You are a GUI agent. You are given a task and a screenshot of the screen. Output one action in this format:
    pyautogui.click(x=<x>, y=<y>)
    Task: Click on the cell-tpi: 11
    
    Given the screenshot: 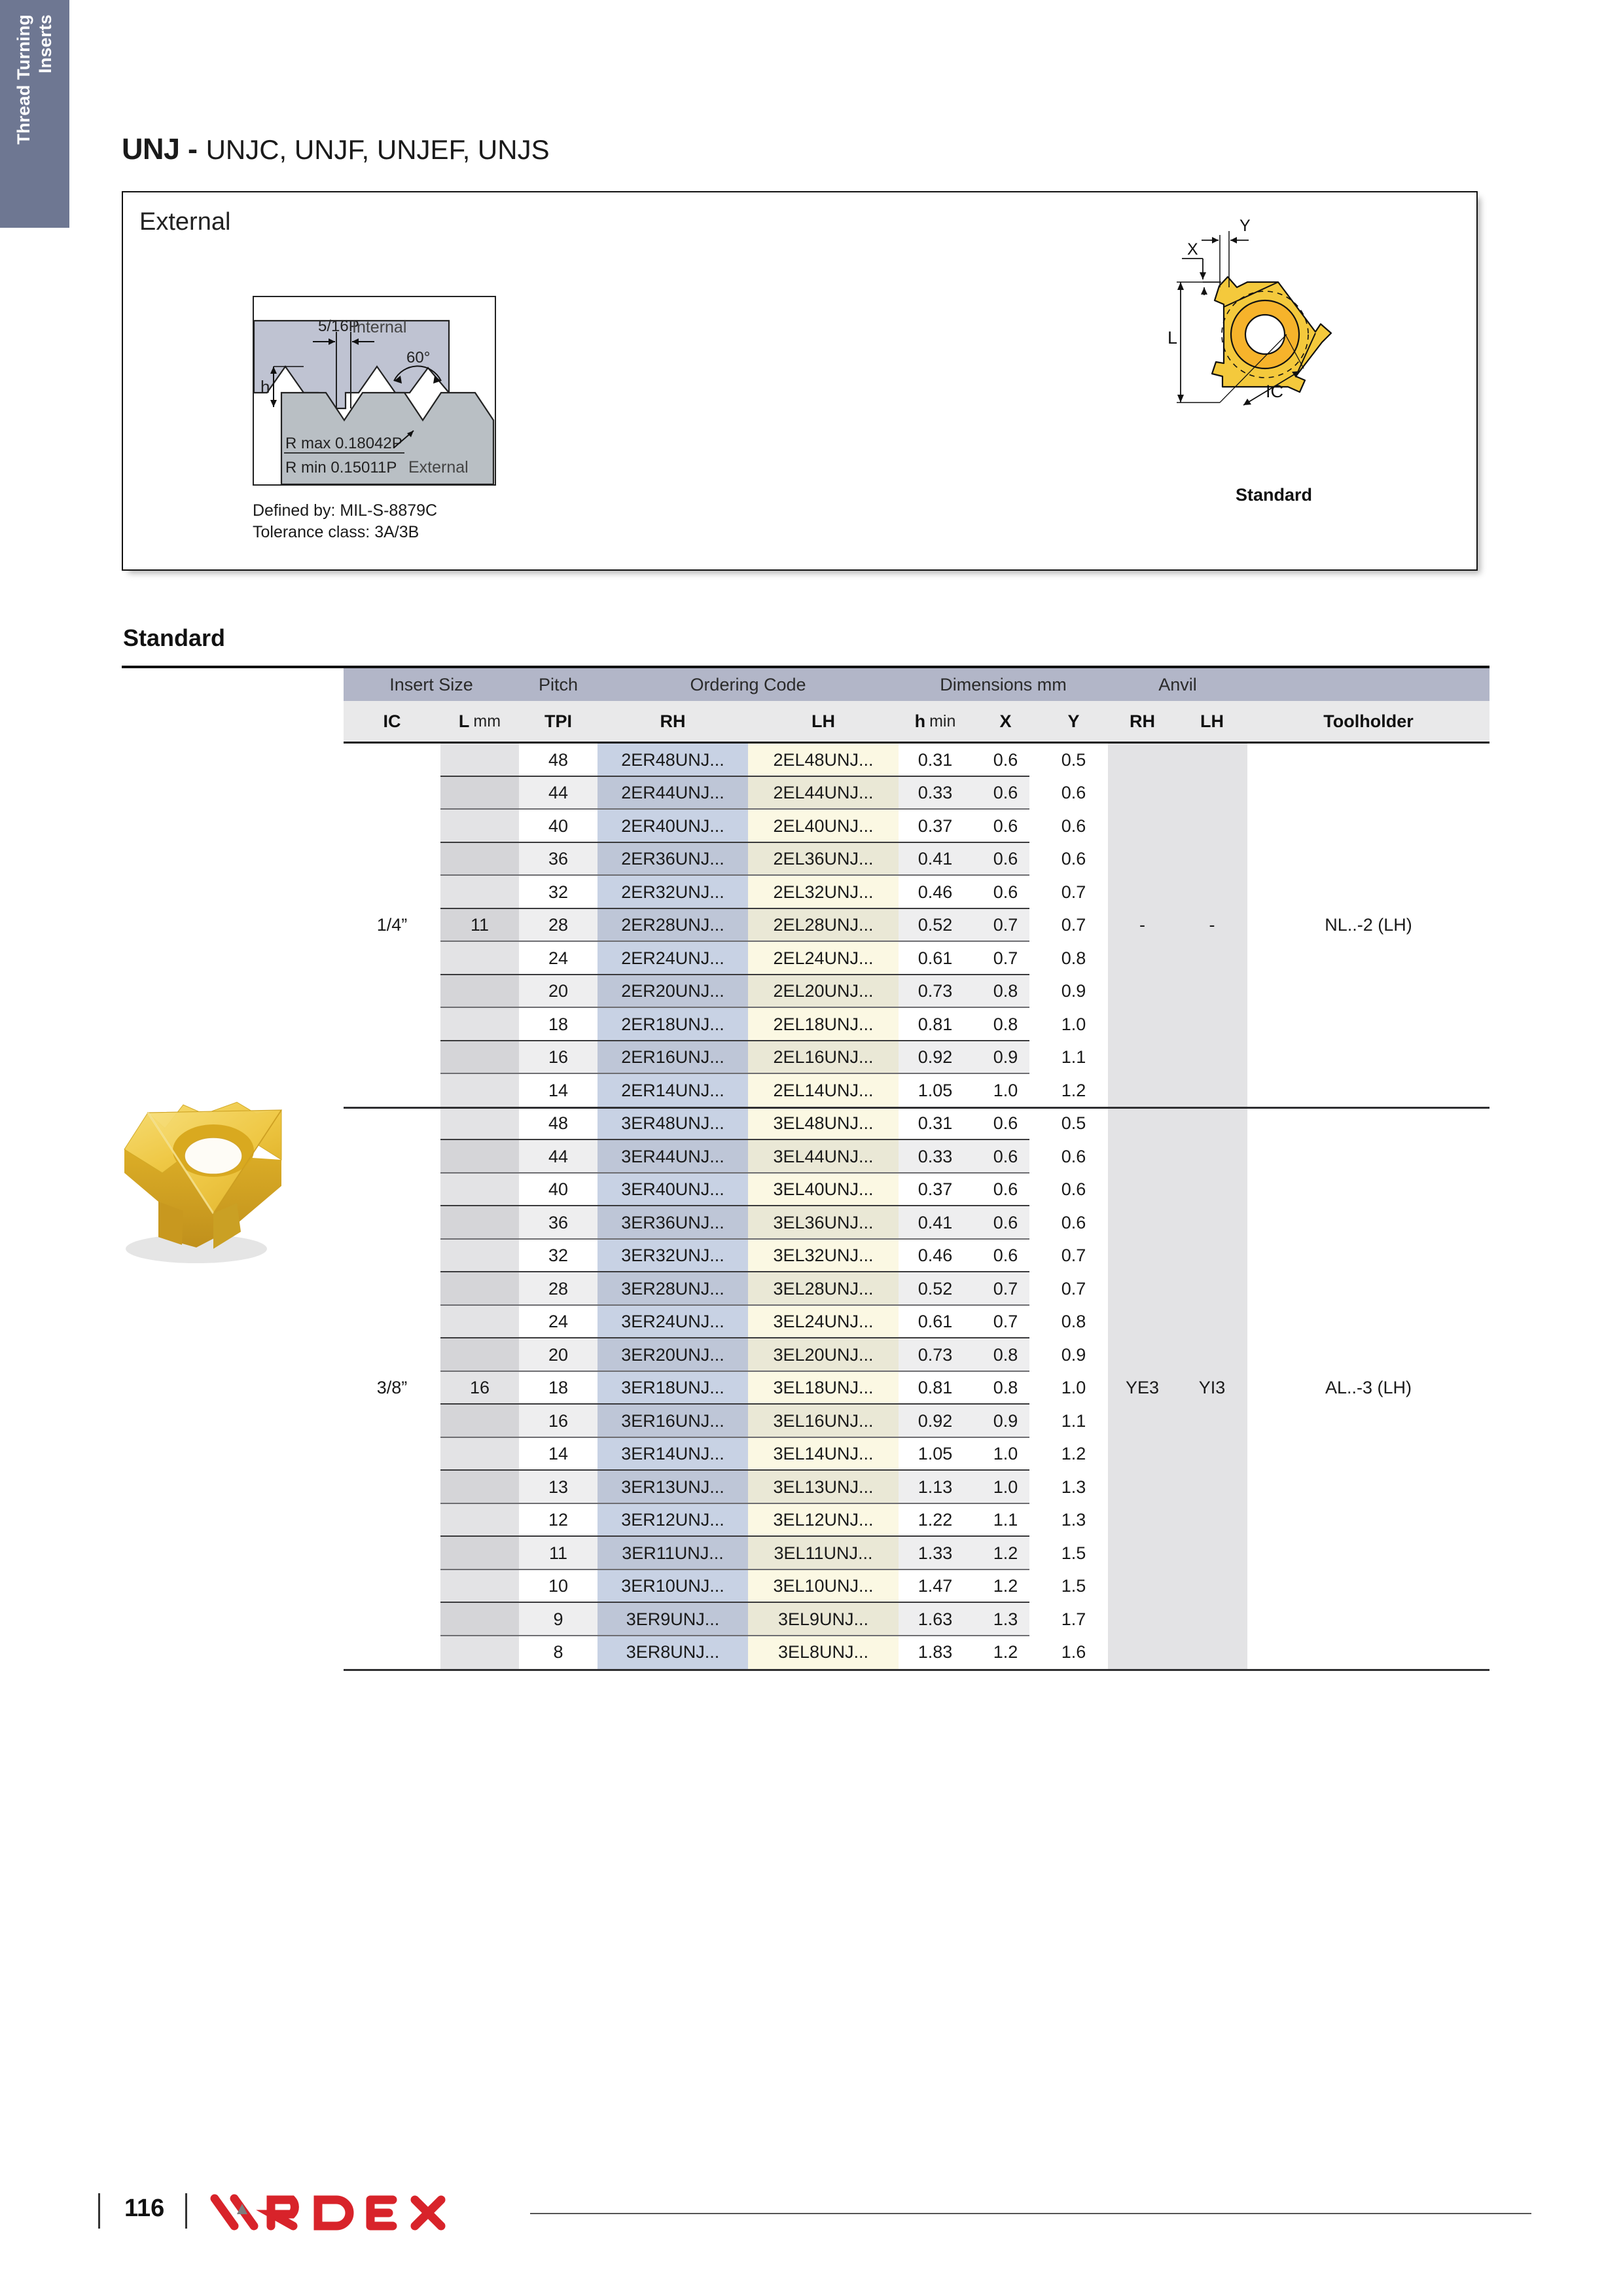 What is the action you would take?
    pyautogui.click(x=558, y=1553)
    